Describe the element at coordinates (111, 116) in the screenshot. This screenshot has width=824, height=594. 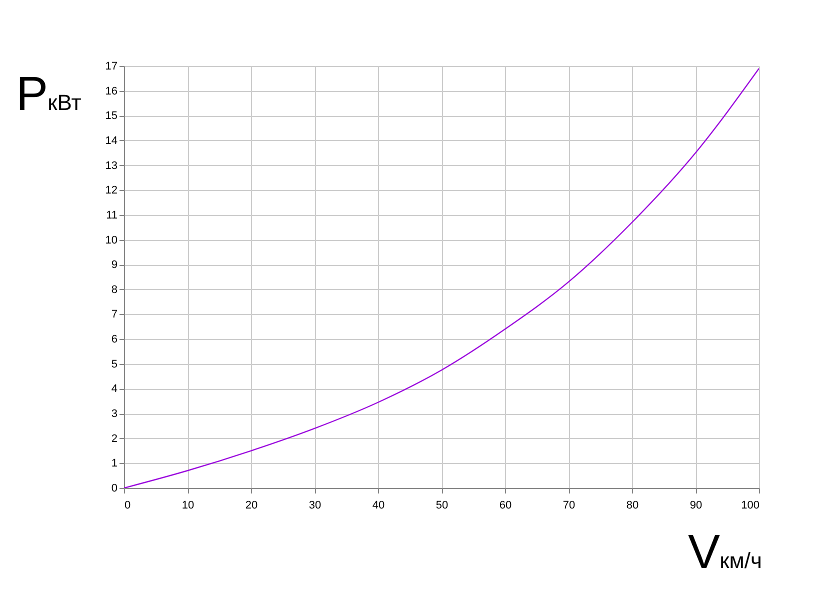
I see `y-tick-label: 15` at that location.